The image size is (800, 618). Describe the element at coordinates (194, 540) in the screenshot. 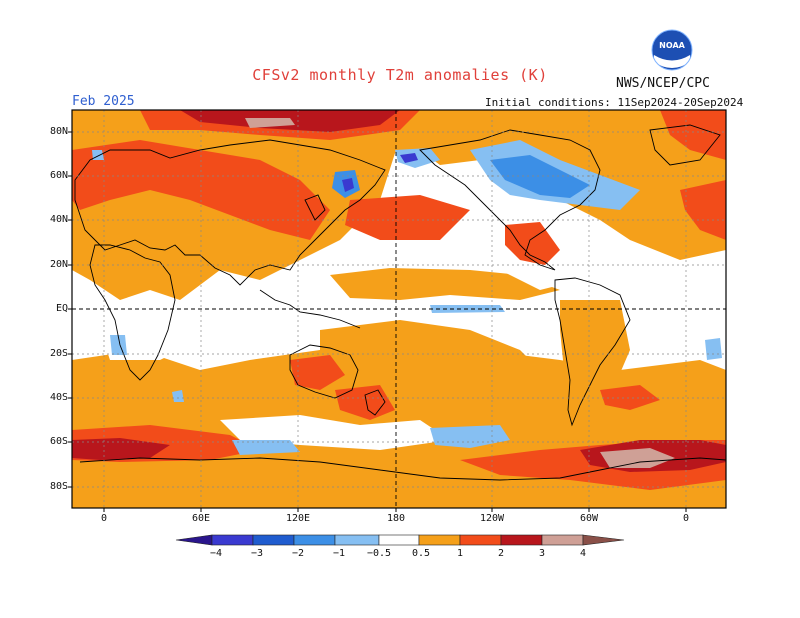

I see `colorbar-cell-lt-neg4` at that location.